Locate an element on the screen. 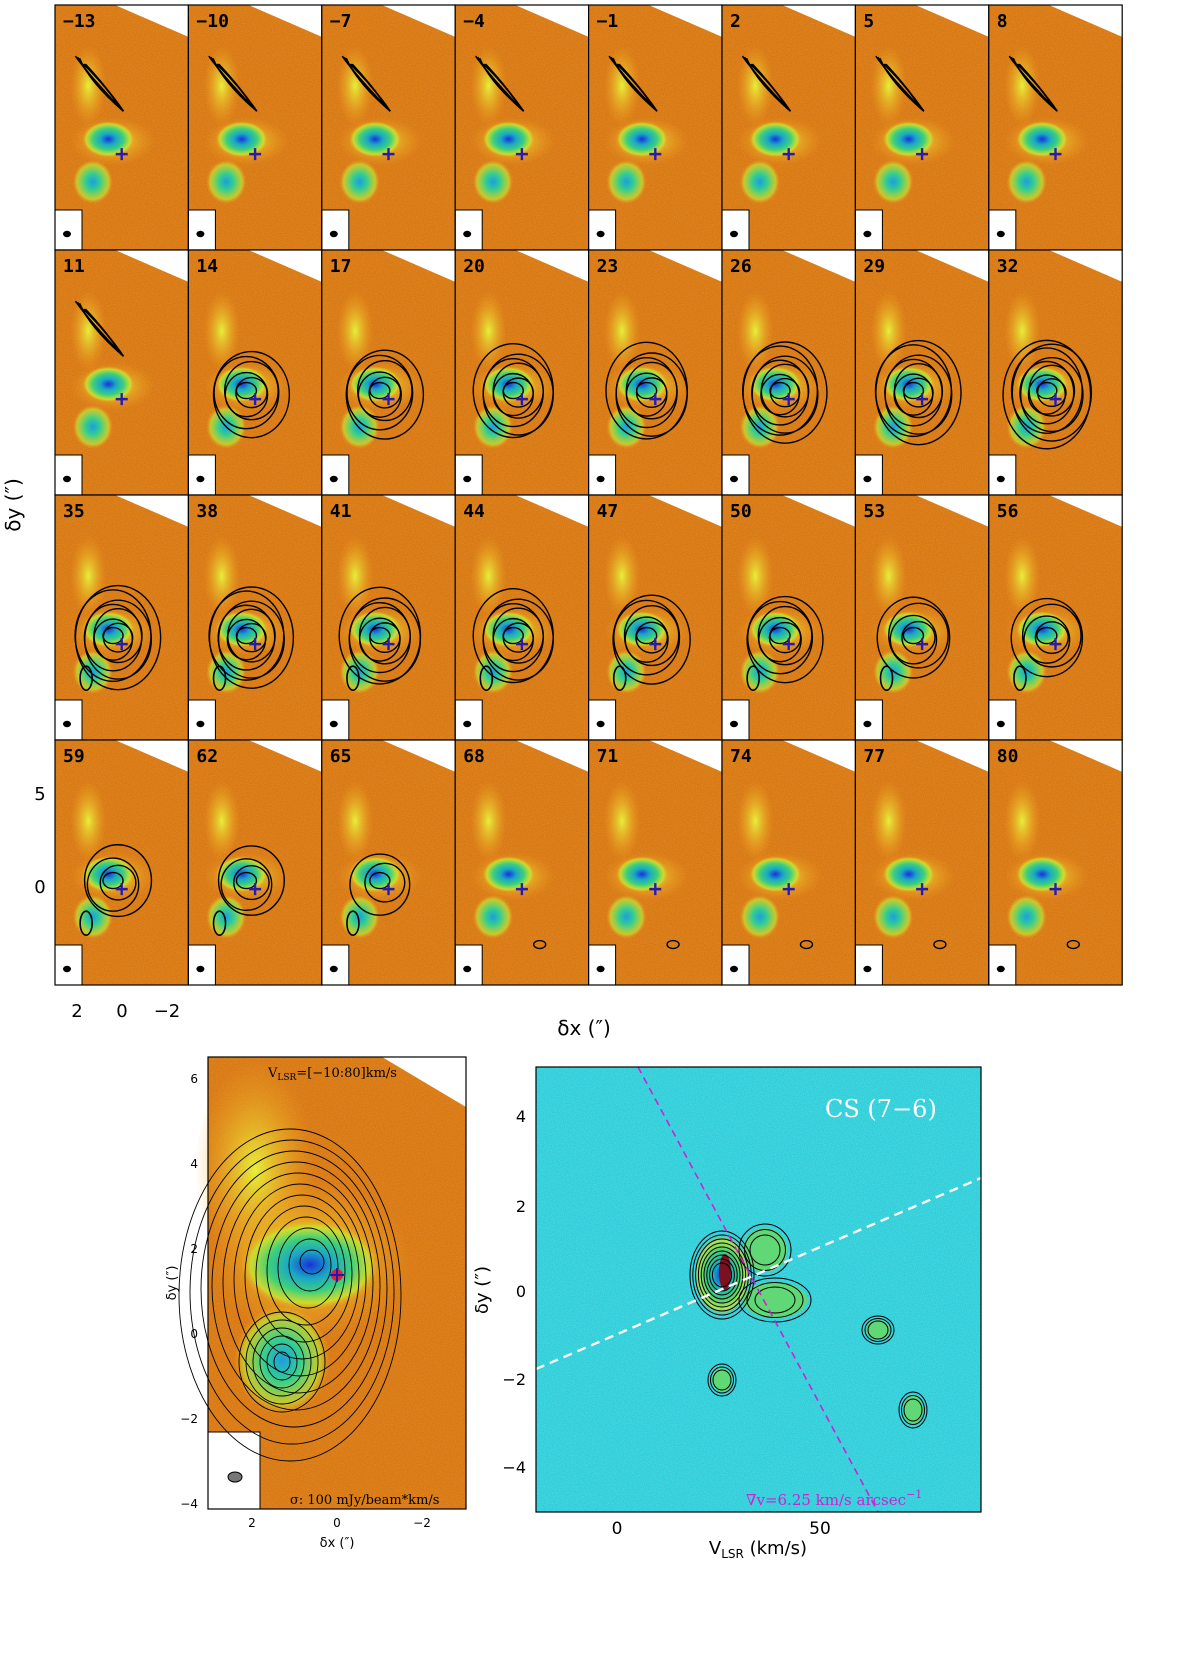 This screenshot has width=1200, height=1663. channel-panel: 20 is located at coordinates (522, 372).